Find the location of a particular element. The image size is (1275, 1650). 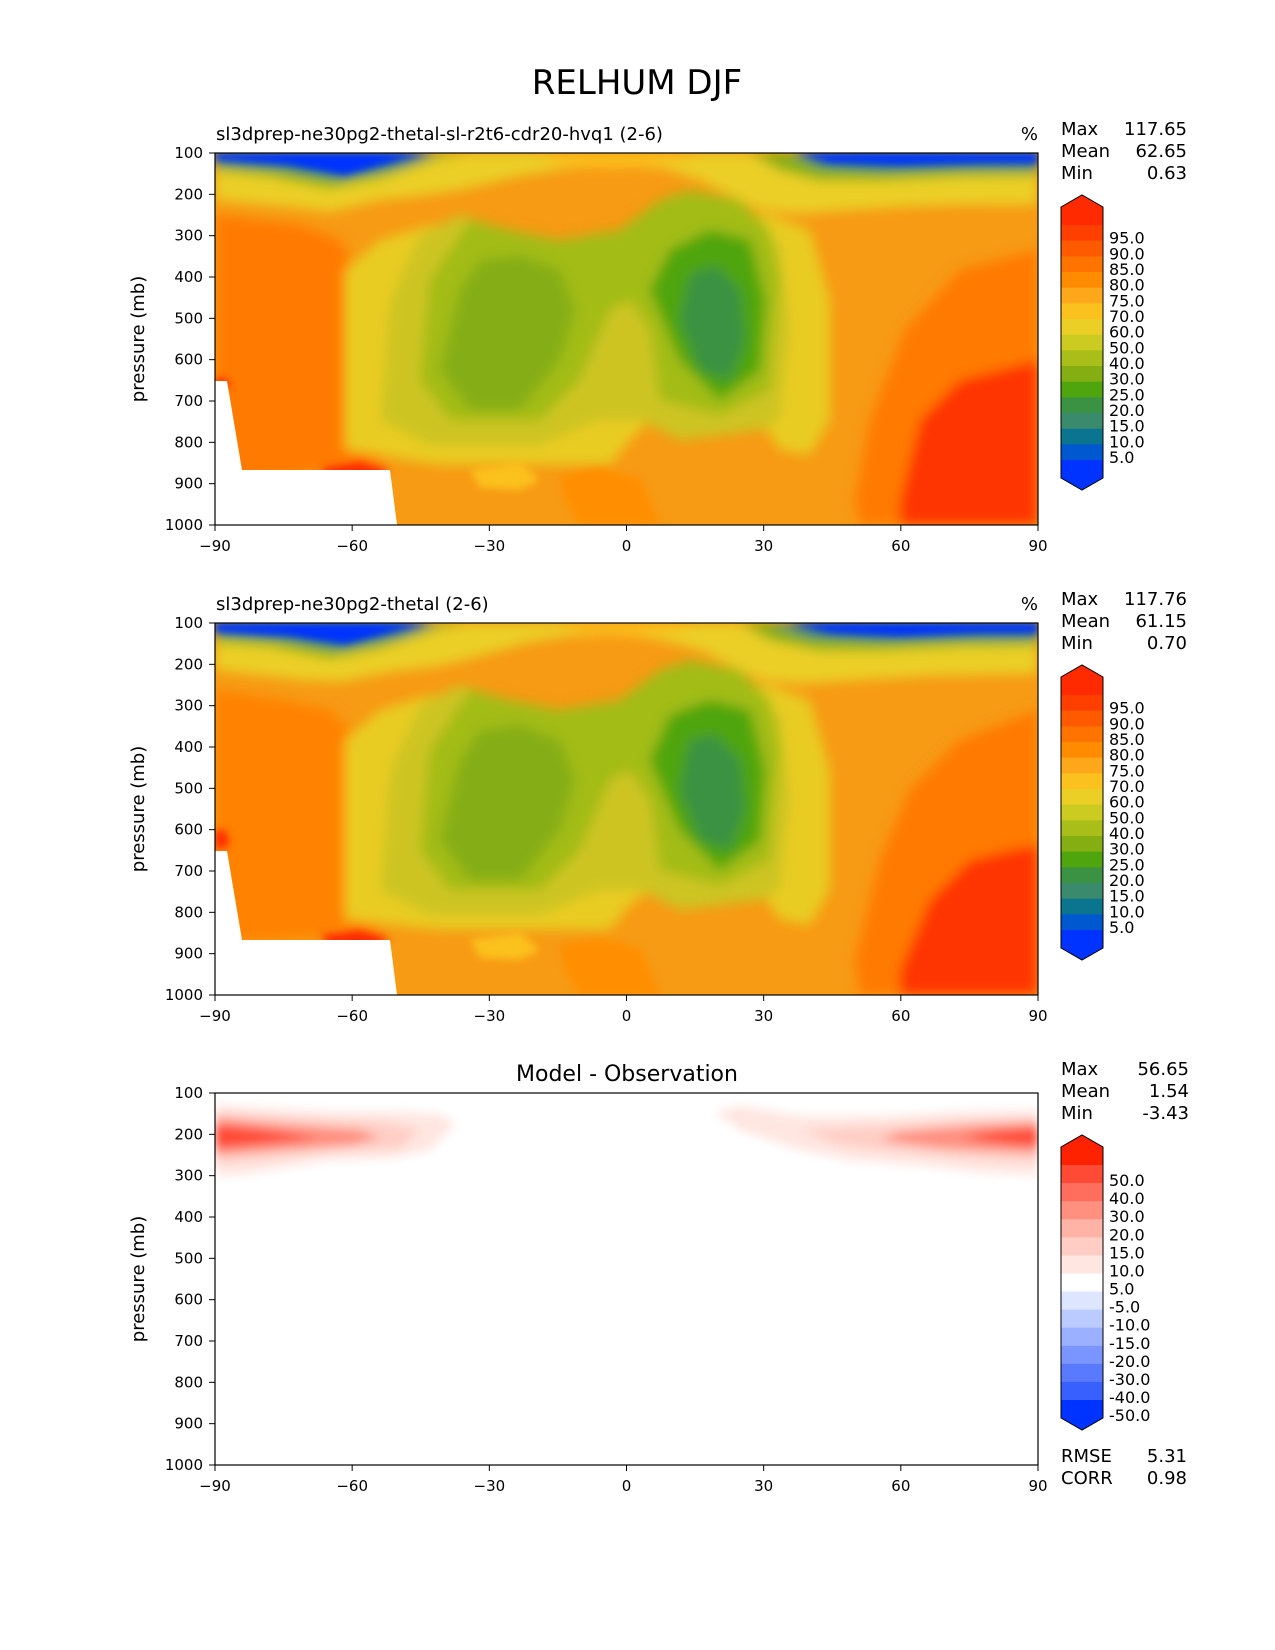

colorbar-level-label: 95.0 is located at coordinates (1127, 708).